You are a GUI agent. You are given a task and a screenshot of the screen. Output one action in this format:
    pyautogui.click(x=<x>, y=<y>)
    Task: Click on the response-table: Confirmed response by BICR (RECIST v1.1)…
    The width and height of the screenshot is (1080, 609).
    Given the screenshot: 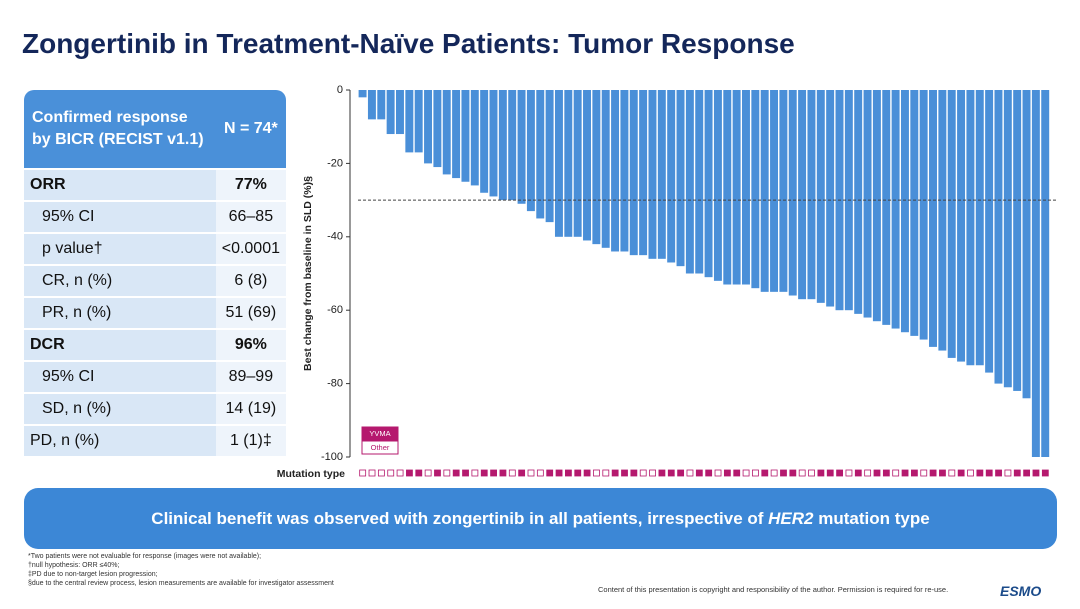 What is the action you would take?
    pyautogui.click(x=155, y=273)
    